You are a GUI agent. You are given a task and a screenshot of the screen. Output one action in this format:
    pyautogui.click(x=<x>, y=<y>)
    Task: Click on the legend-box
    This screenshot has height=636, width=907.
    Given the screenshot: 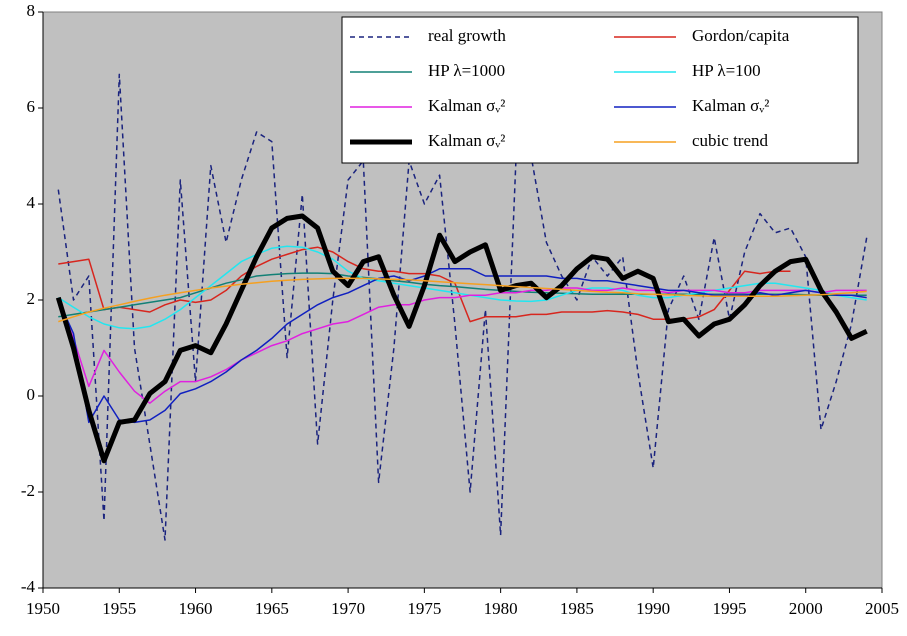 What is the action you would take?
    pyautogui.click(x=600, y=90)
    